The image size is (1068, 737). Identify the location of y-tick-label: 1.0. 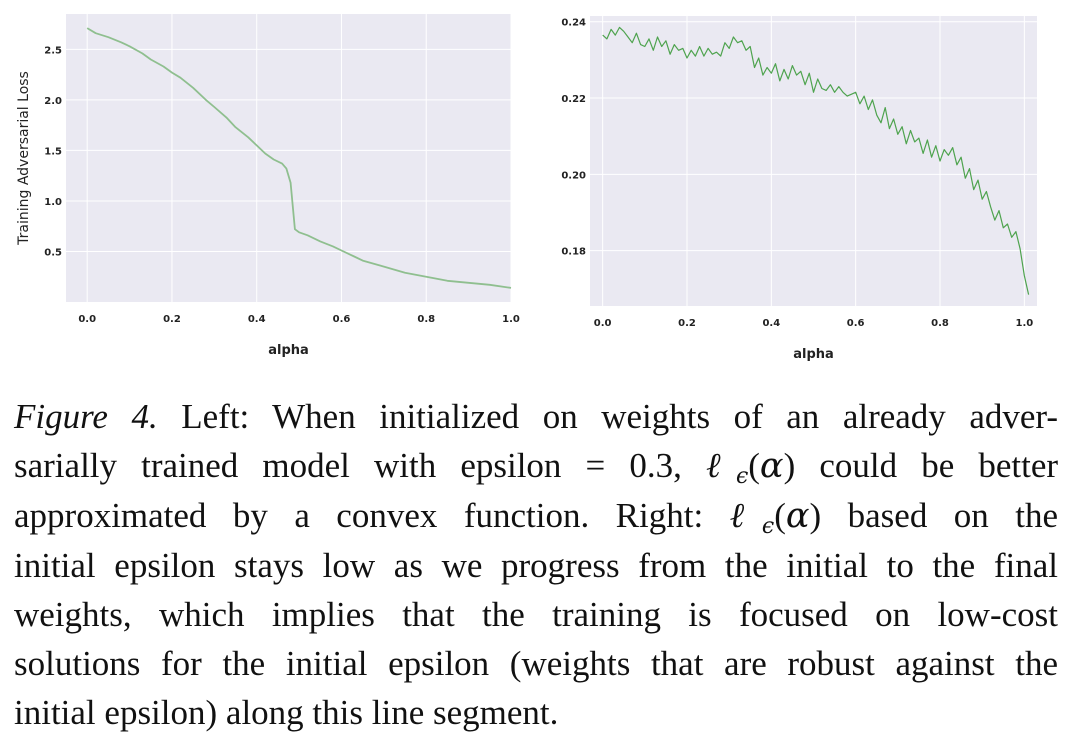
(53, 202).